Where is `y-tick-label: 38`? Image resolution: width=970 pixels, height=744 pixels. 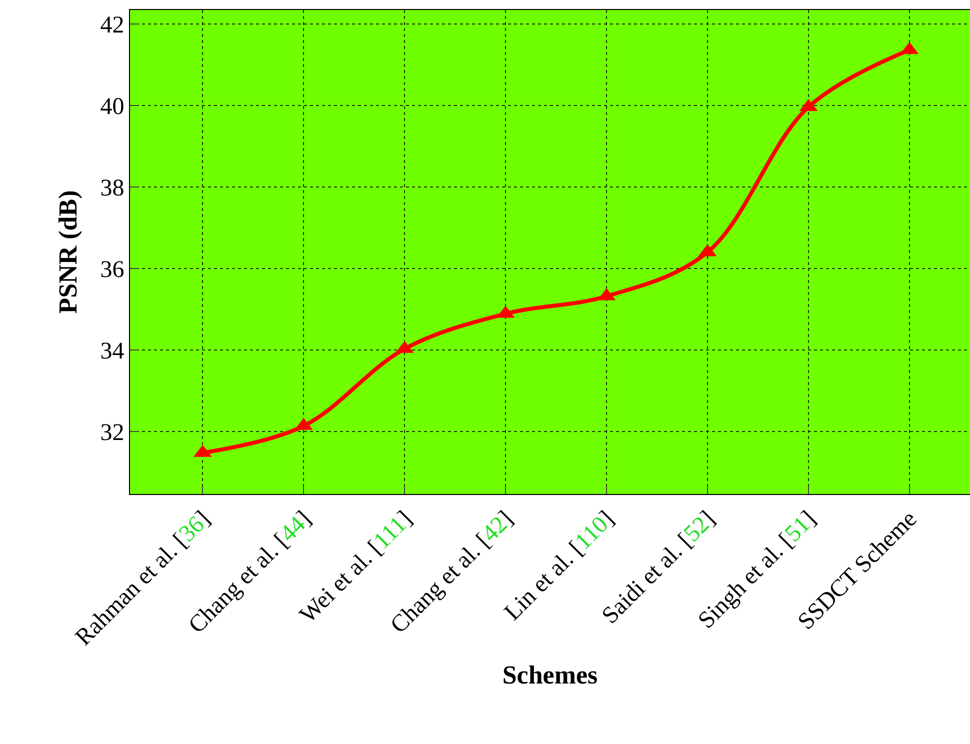 y-tick-label: 38 is located at coordinates (112, 188).